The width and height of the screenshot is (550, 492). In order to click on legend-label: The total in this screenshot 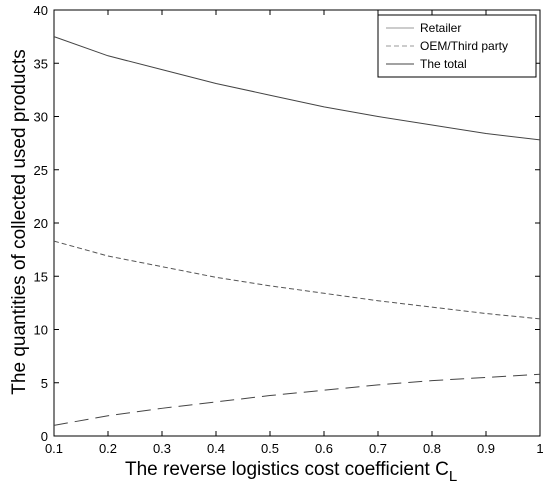, I will do `click(443, 64)`.